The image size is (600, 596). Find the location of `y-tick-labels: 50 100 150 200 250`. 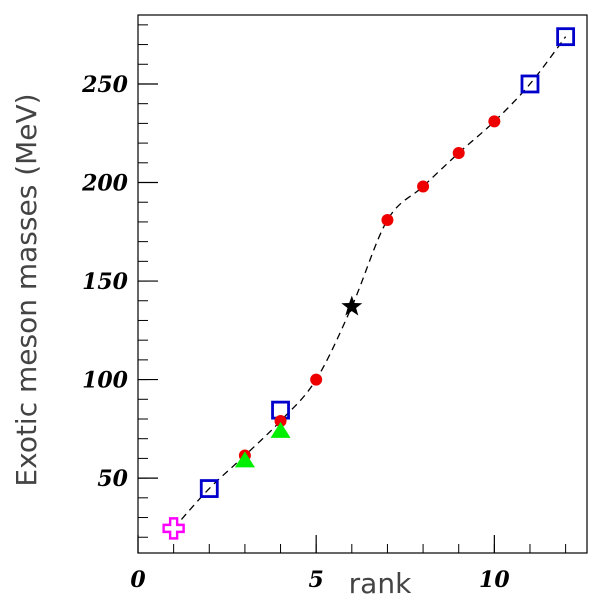

y-tick-labels: 50 100 150 200 250 is located at coordinates (105, 282).